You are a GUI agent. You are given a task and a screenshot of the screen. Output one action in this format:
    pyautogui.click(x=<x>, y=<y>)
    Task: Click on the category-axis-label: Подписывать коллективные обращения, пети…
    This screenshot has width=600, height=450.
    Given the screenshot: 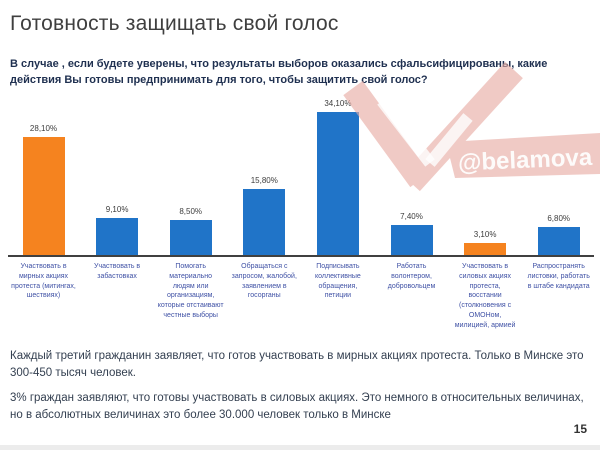 What is the action you would take?
    pyautogui.click(x=338, y=281)
    